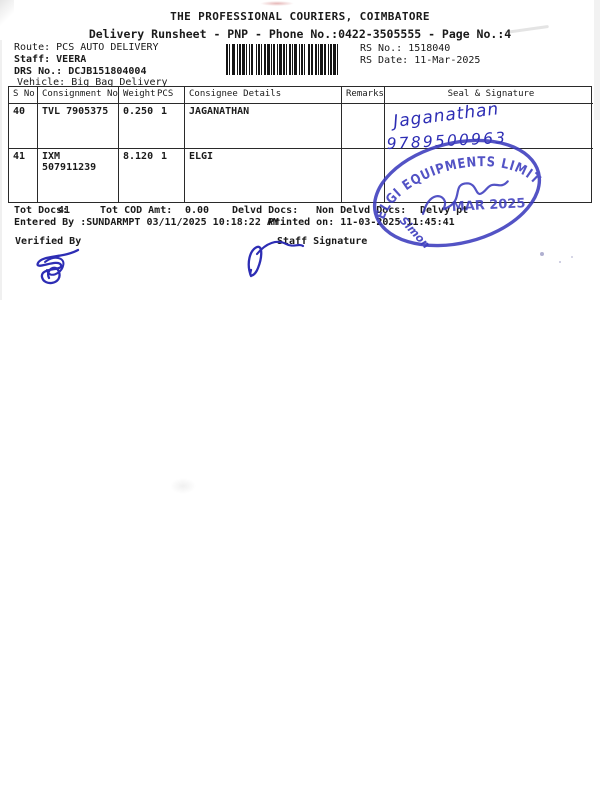 This screenshot has width=600, height=800. I want to click on col-header-seal: Seal & Signature, so click(489, 95).